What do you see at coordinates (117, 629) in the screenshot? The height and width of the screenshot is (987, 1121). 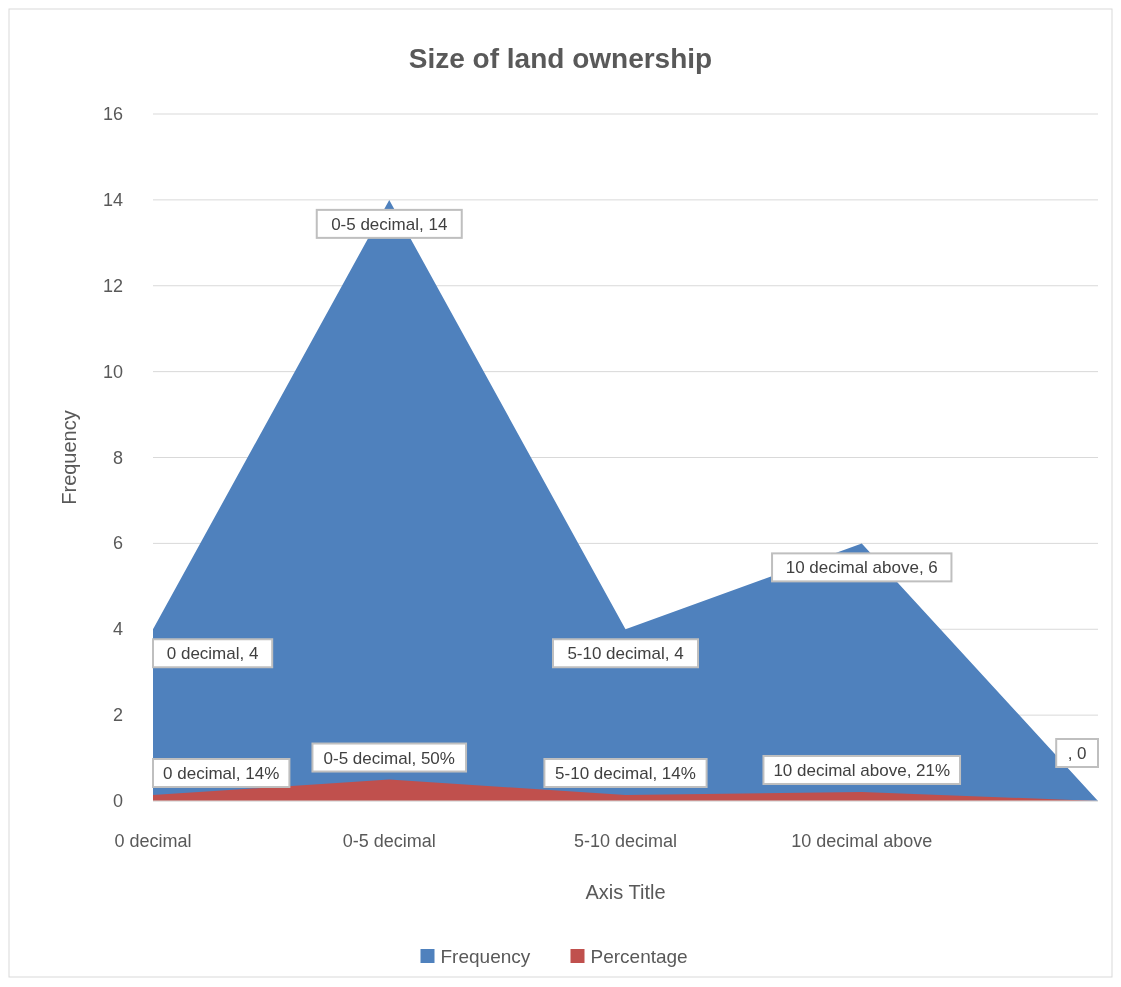 I see `y-tick-label: 4` at bounding box center [117, 629].